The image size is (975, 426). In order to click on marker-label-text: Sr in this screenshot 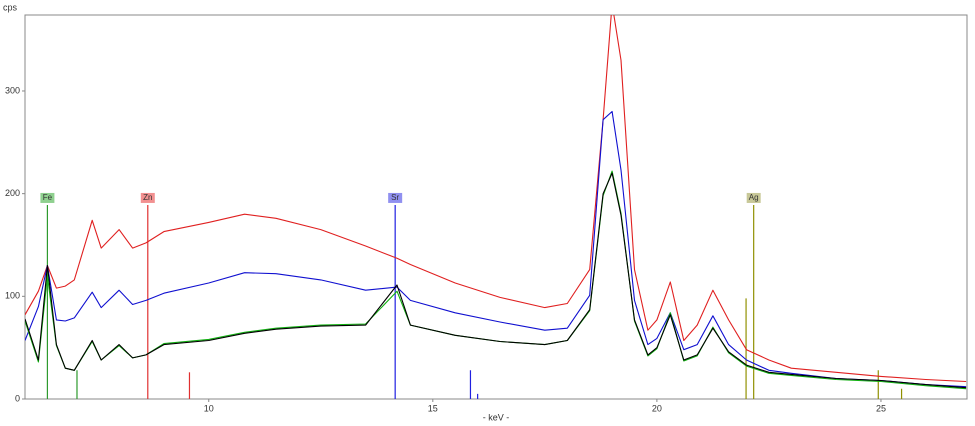, I will do `click(395, 197)`.